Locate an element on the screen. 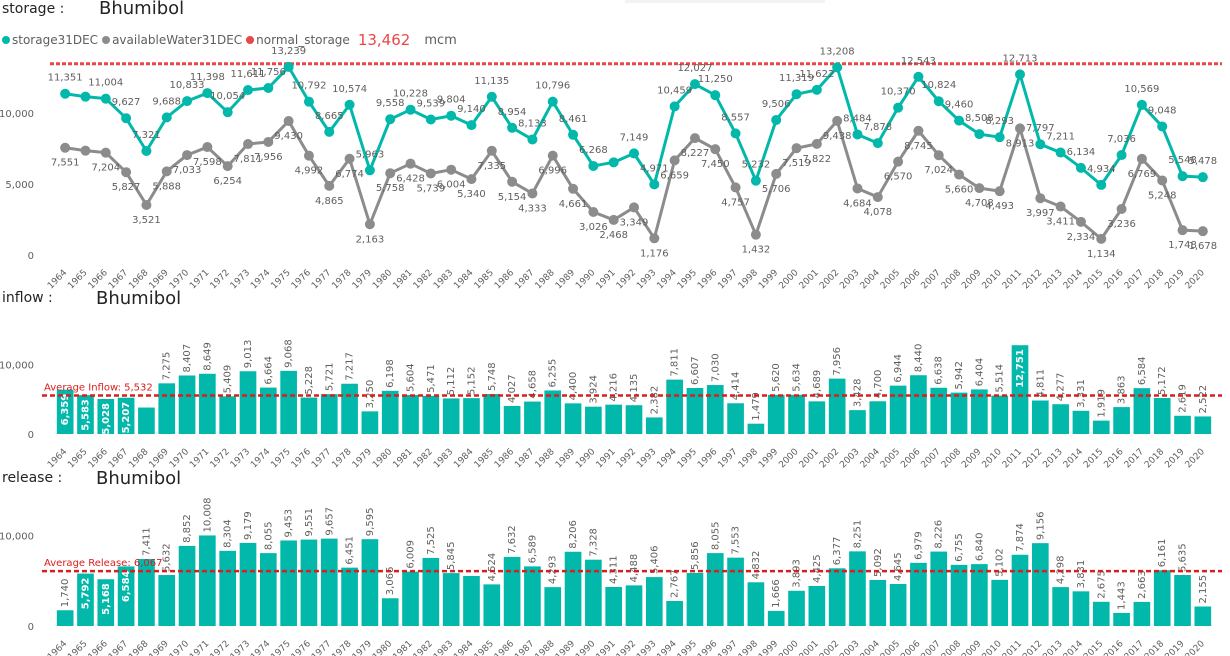 Image resolution: width=1230 pixels, height=656 pixels. data-label-storage31DEC: 10,574 is located at coordinates (349, 89).